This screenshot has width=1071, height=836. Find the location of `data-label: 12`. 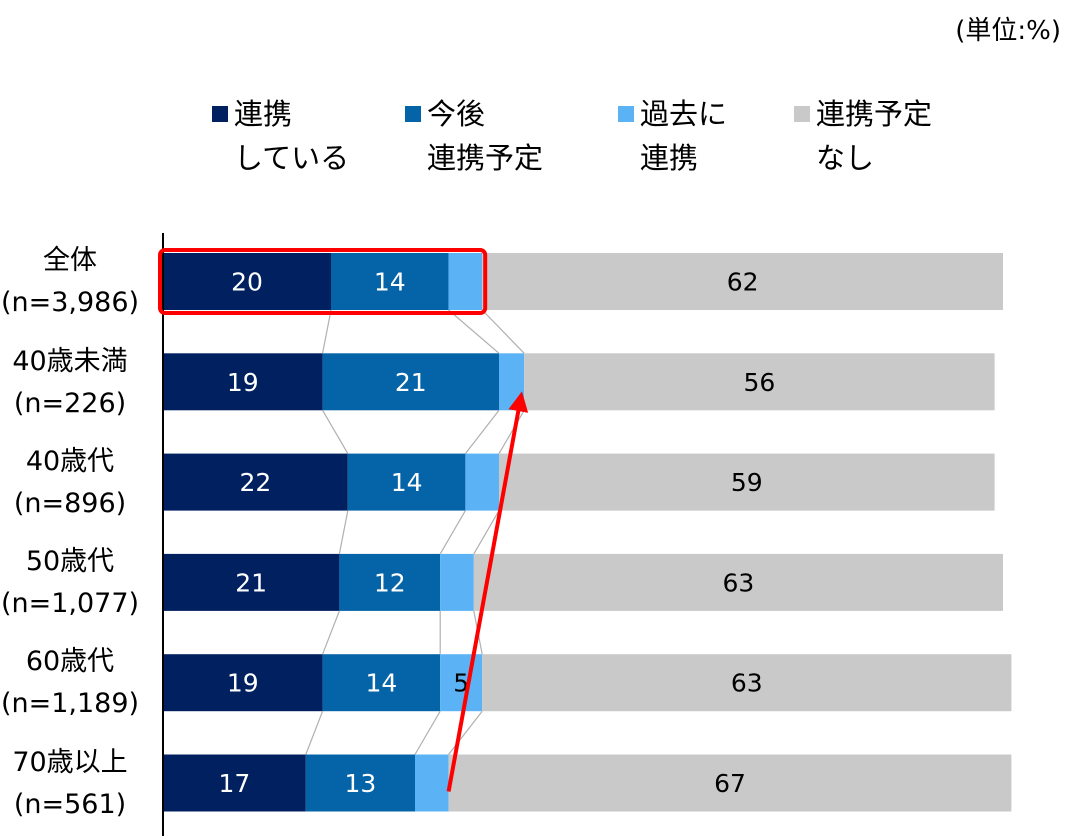

data-label: 12 is located at coordinates (390, 582).